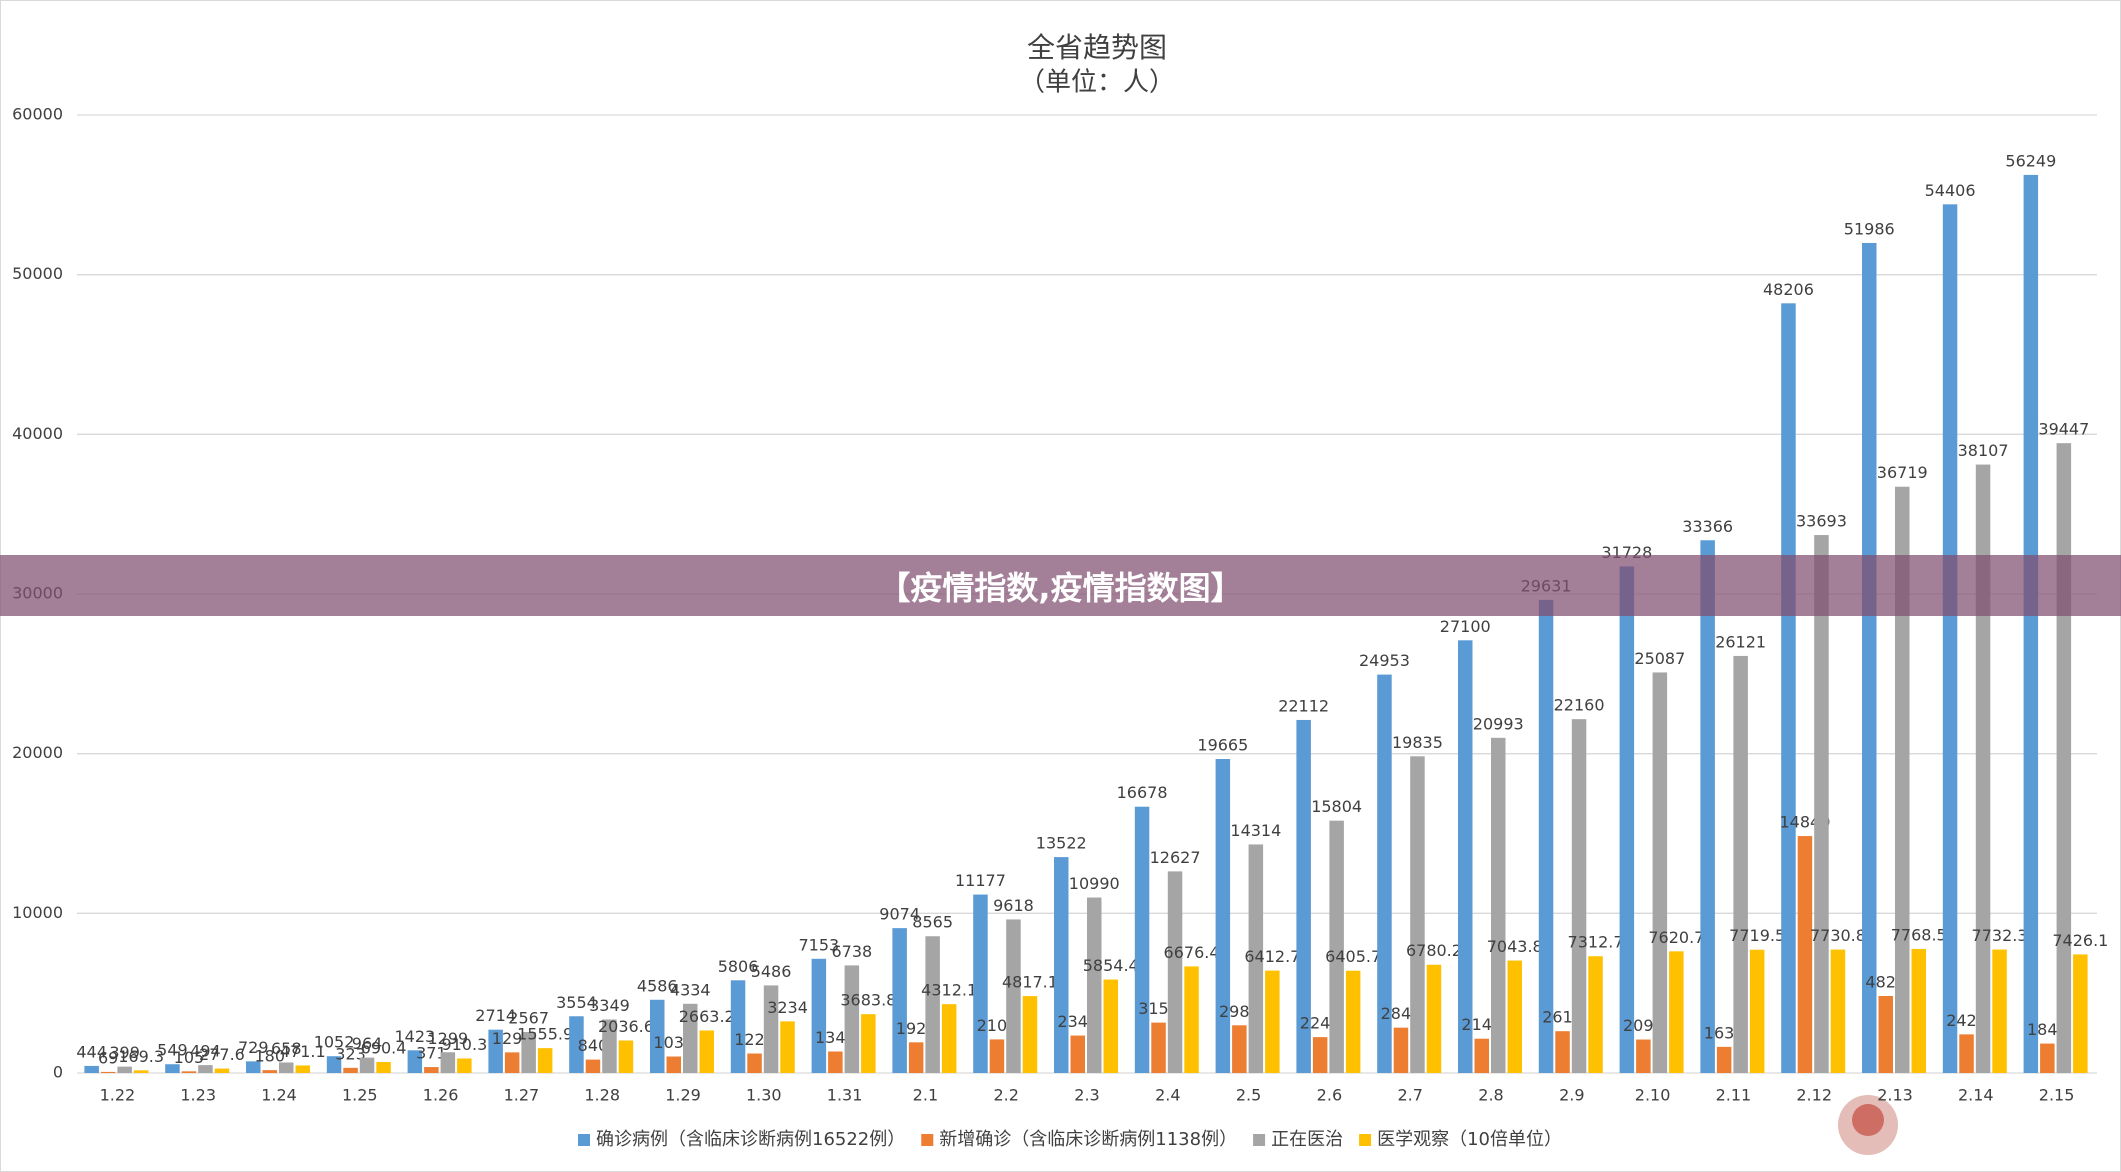 The width and height of the screenshot is (2121, 1172). What do you see at coordinates (609, 1005) in the screenshot?
I see `value-label: 3349` at bounding box center [609, 1005].